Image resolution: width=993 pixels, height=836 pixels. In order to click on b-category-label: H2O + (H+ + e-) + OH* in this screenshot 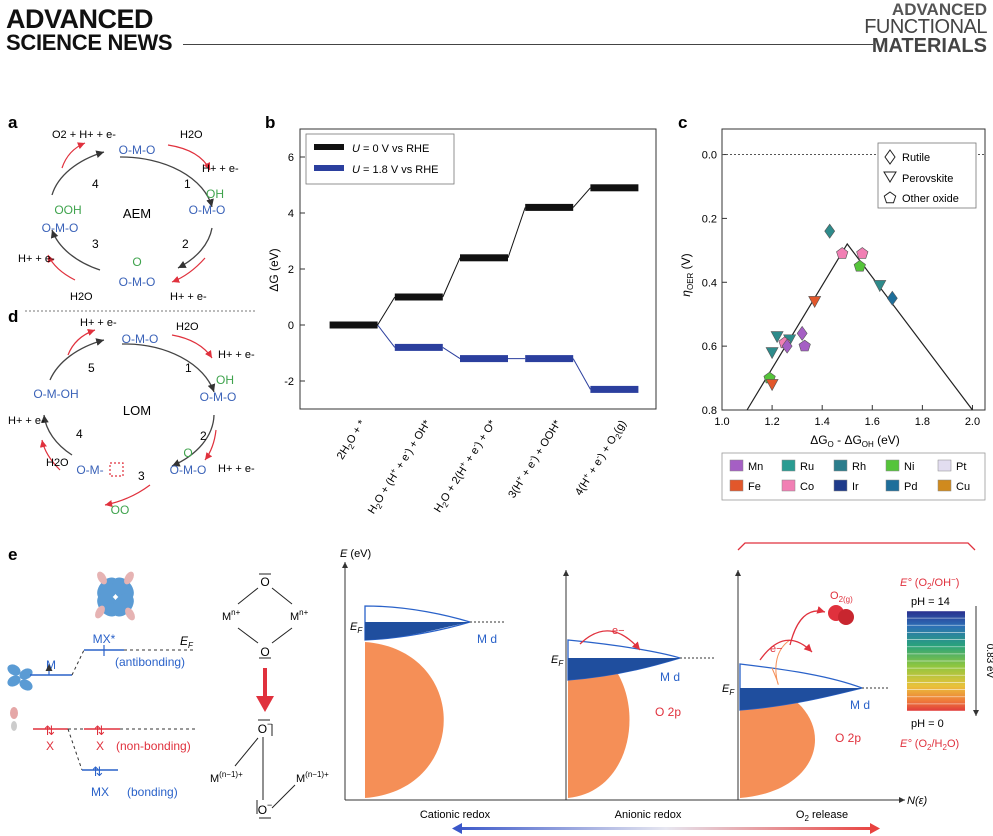, I will do `click(399, 467)`.